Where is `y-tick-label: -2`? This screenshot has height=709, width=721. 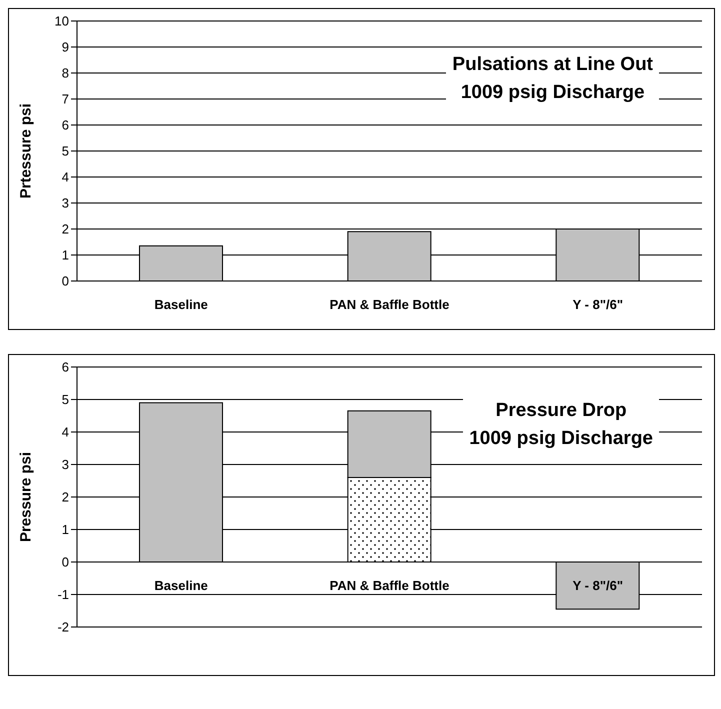
y-tick-label: -2 is located at coordinates (63, 627).